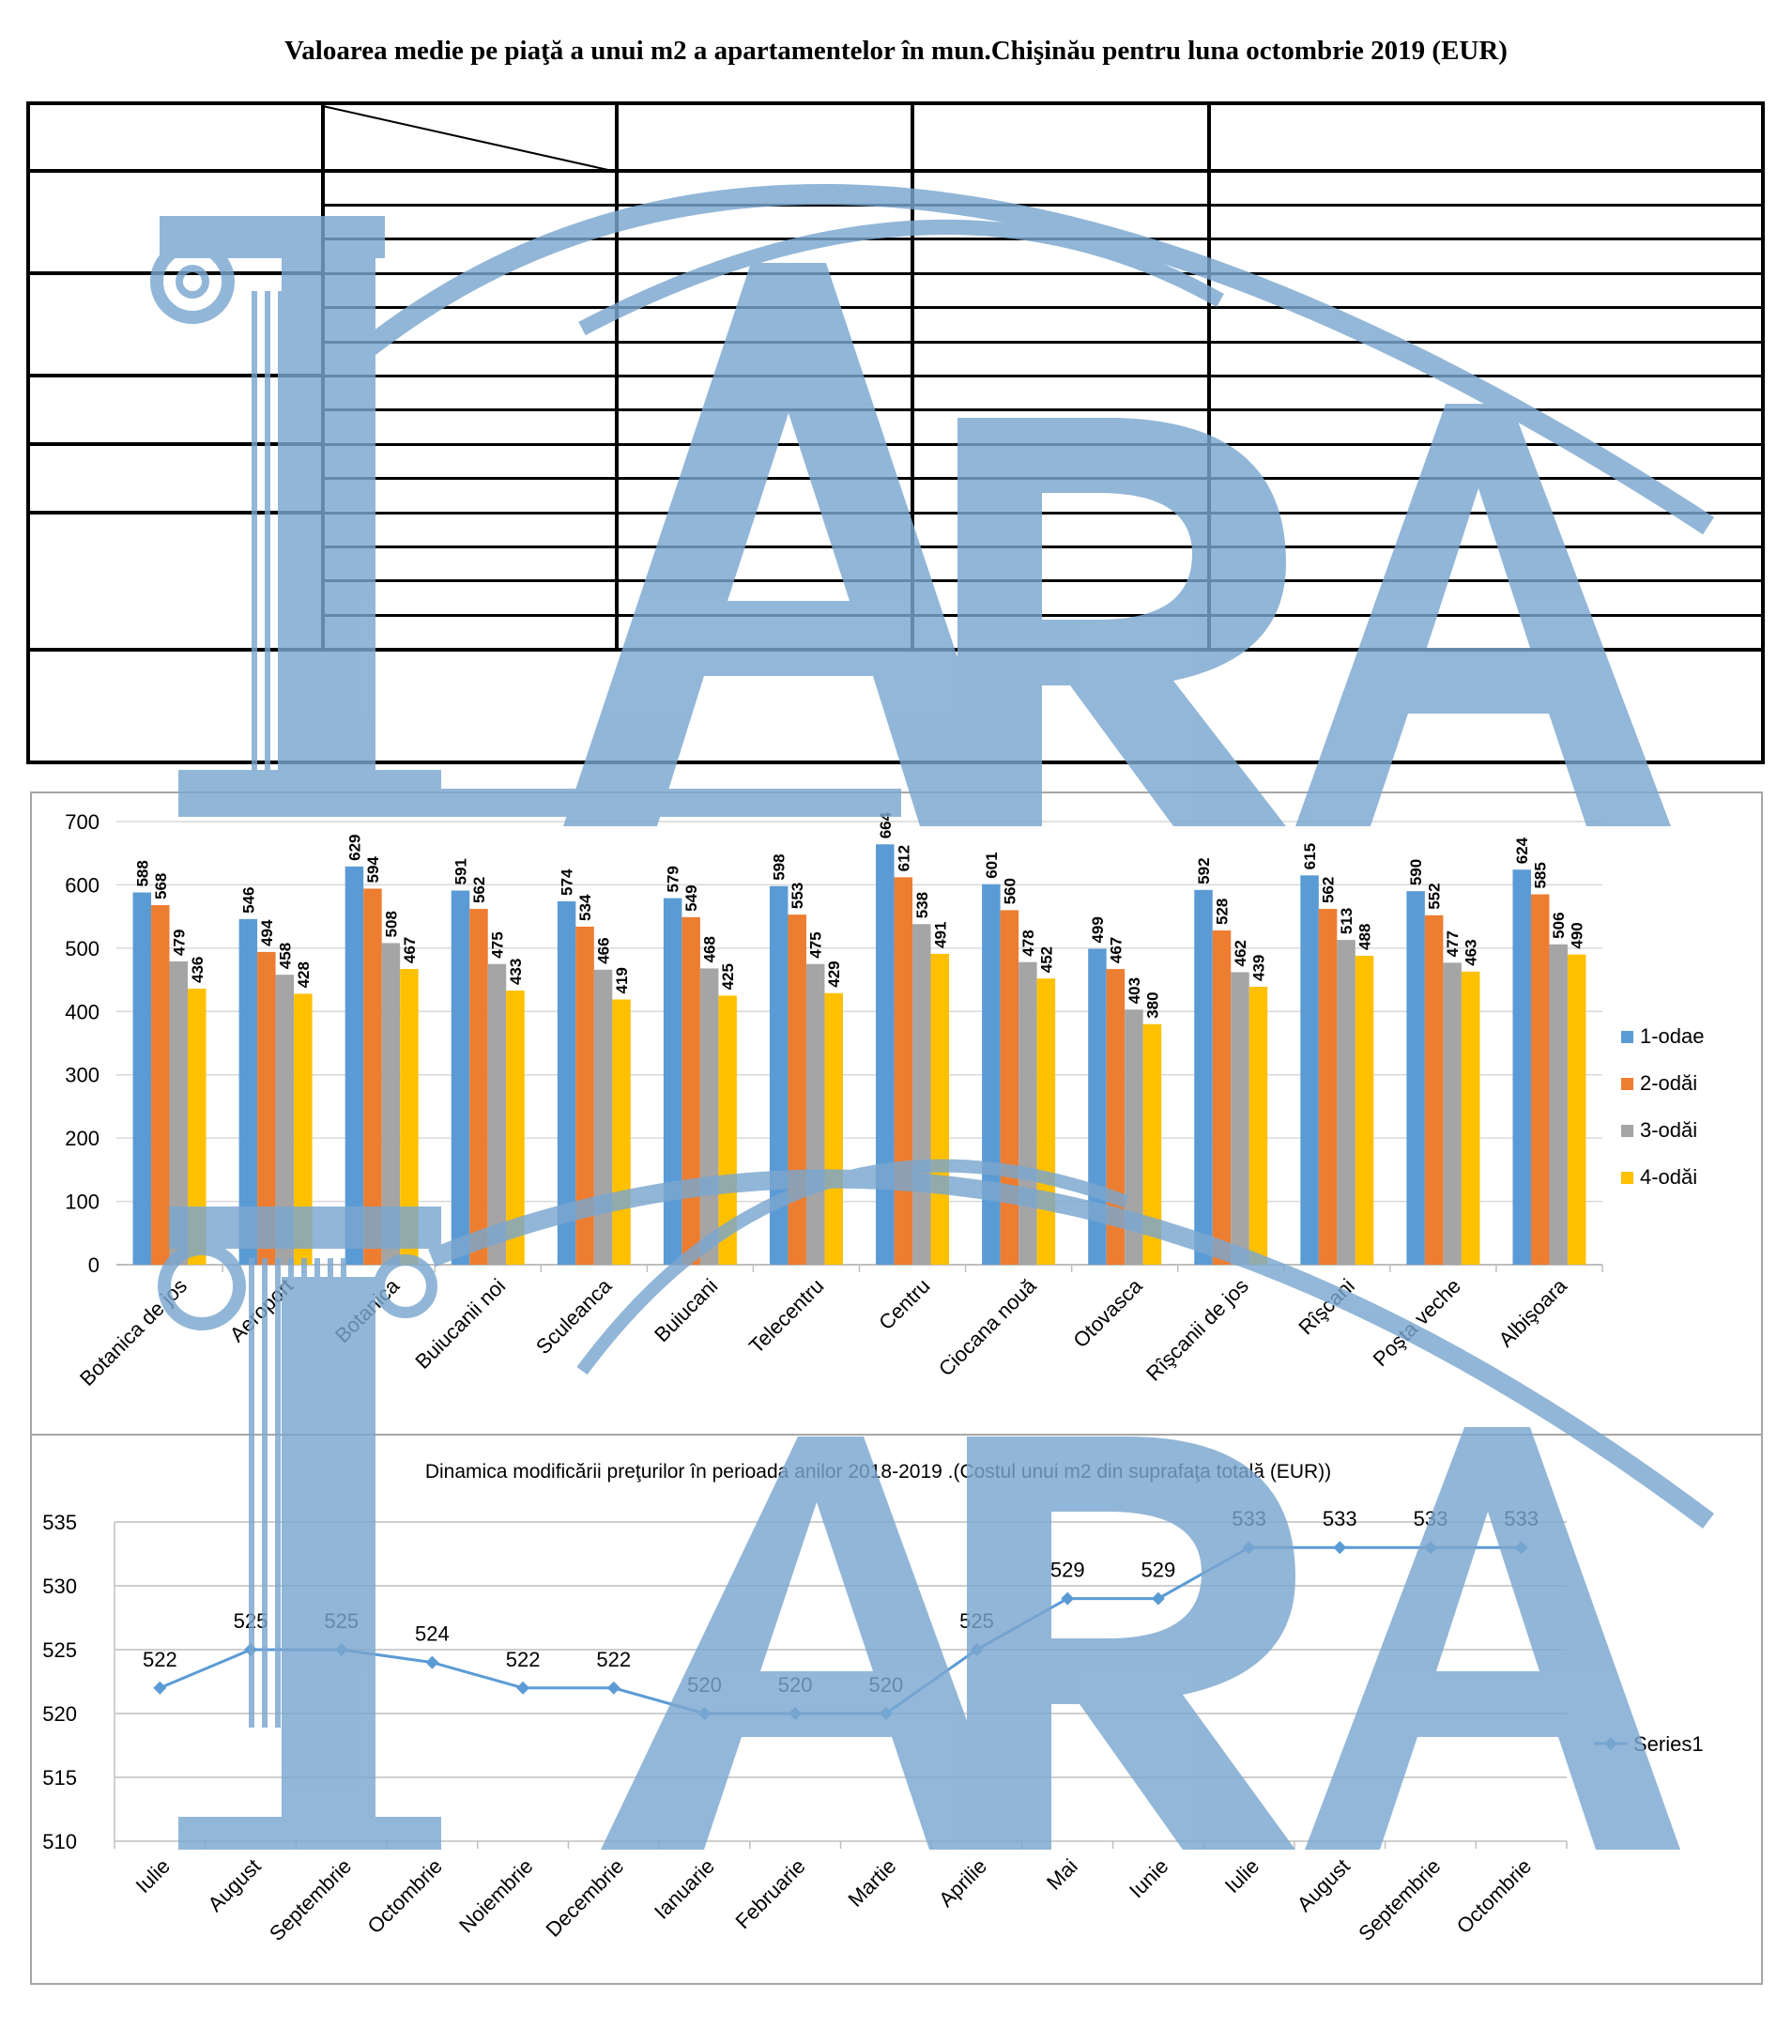  What do you see at coordinates (267, 932) in the screenshot?
I see `bar-value-label: 494` at bounding box center [267, 932].